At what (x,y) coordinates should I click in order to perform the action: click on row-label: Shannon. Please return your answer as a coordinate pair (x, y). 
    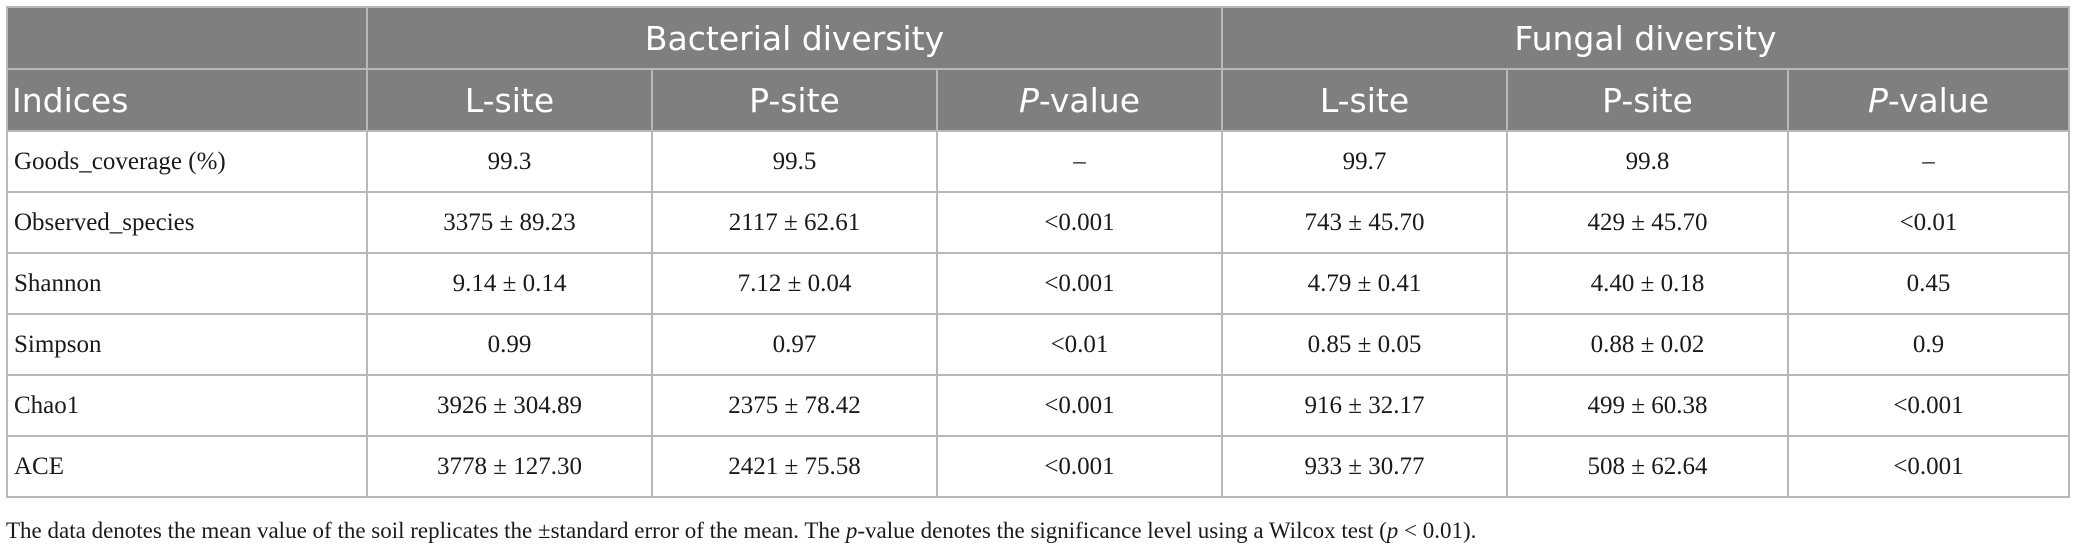
    Looking at the image, I should click on (187, 283).